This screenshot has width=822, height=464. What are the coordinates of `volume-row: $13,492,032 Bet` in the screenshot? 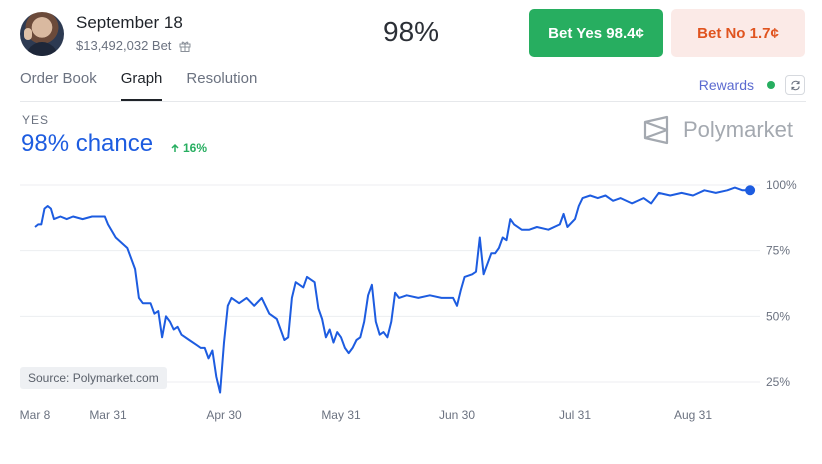 It's located at (133, 45).